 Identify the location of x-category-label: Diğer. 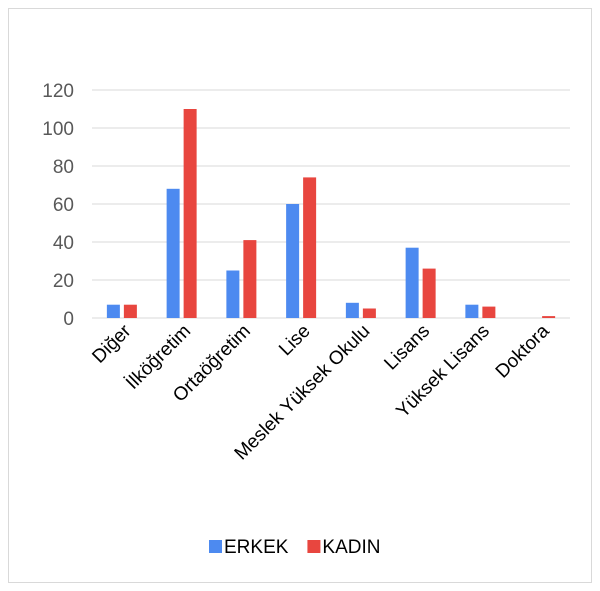
(111, 343).